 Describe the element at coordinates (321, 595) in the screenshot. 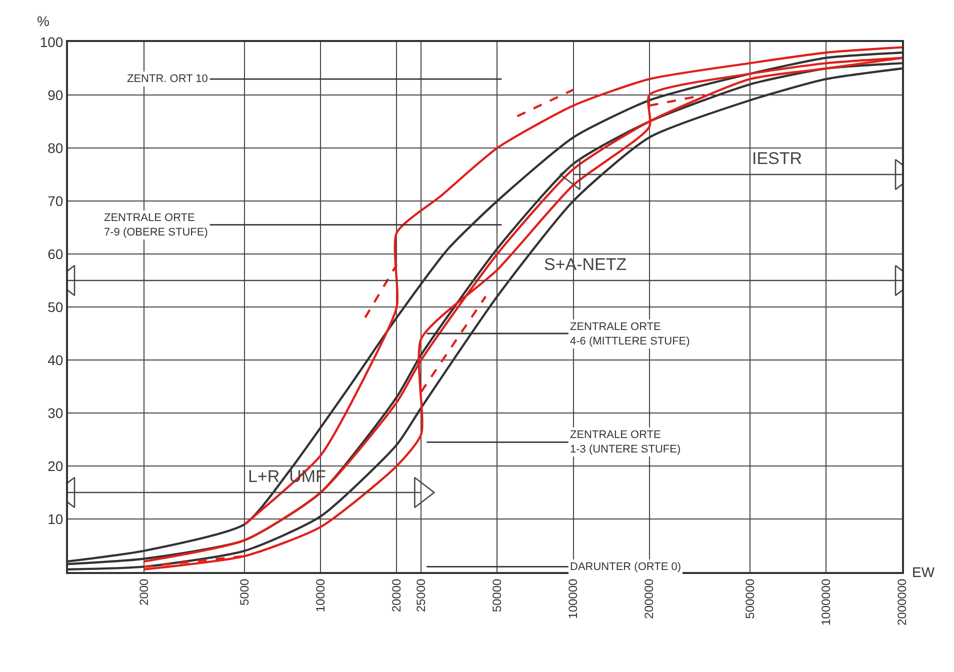

I see `x-tick-label: 10000` at that location.